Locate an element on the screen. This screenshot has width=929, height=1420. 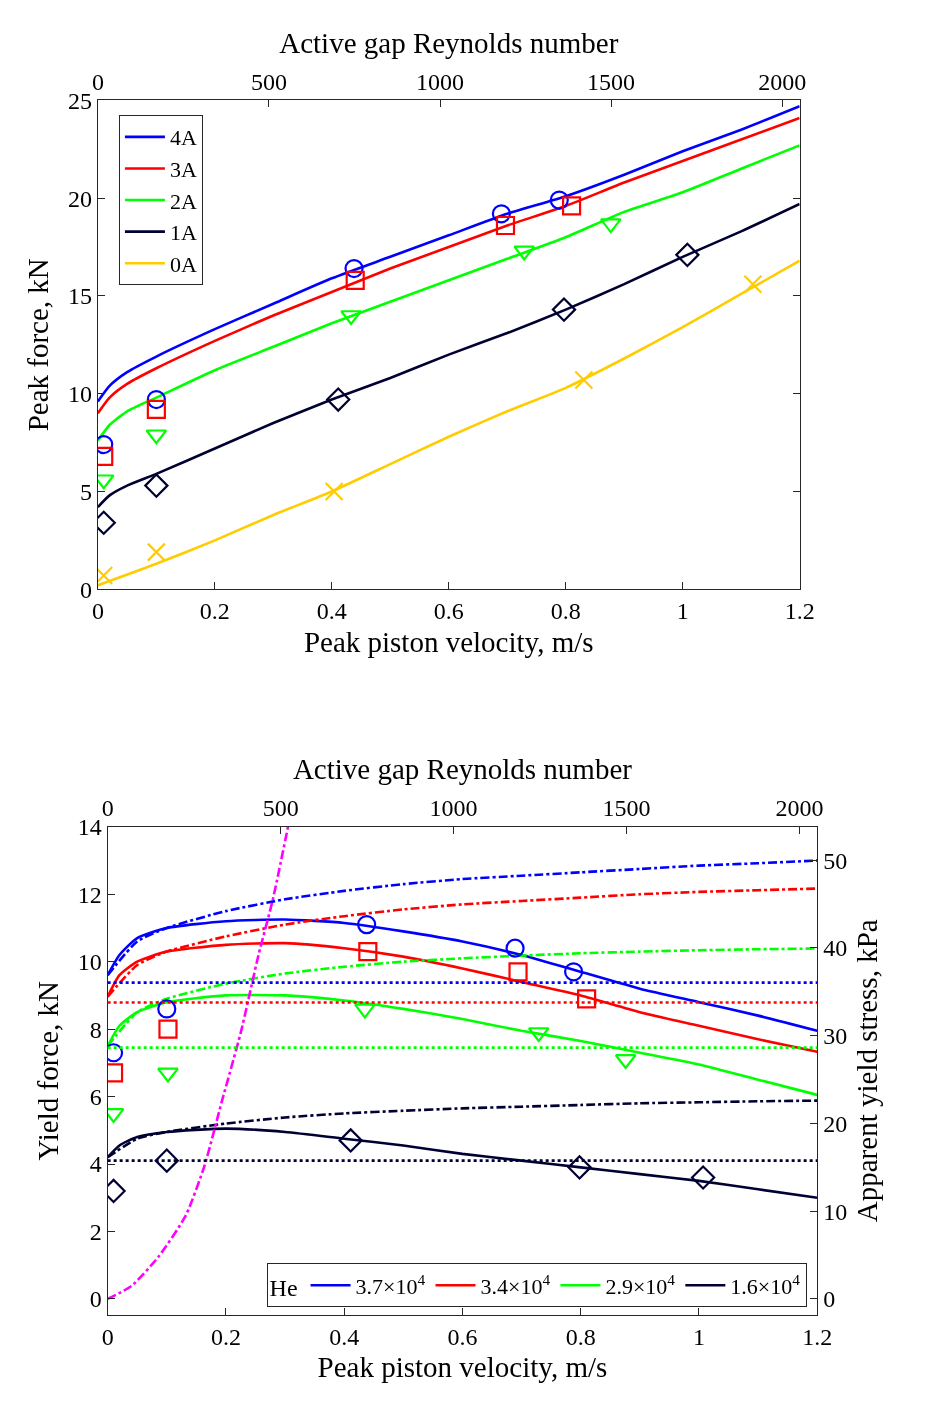
y2-tick-label: 40 is located at coordinates (835, 948).